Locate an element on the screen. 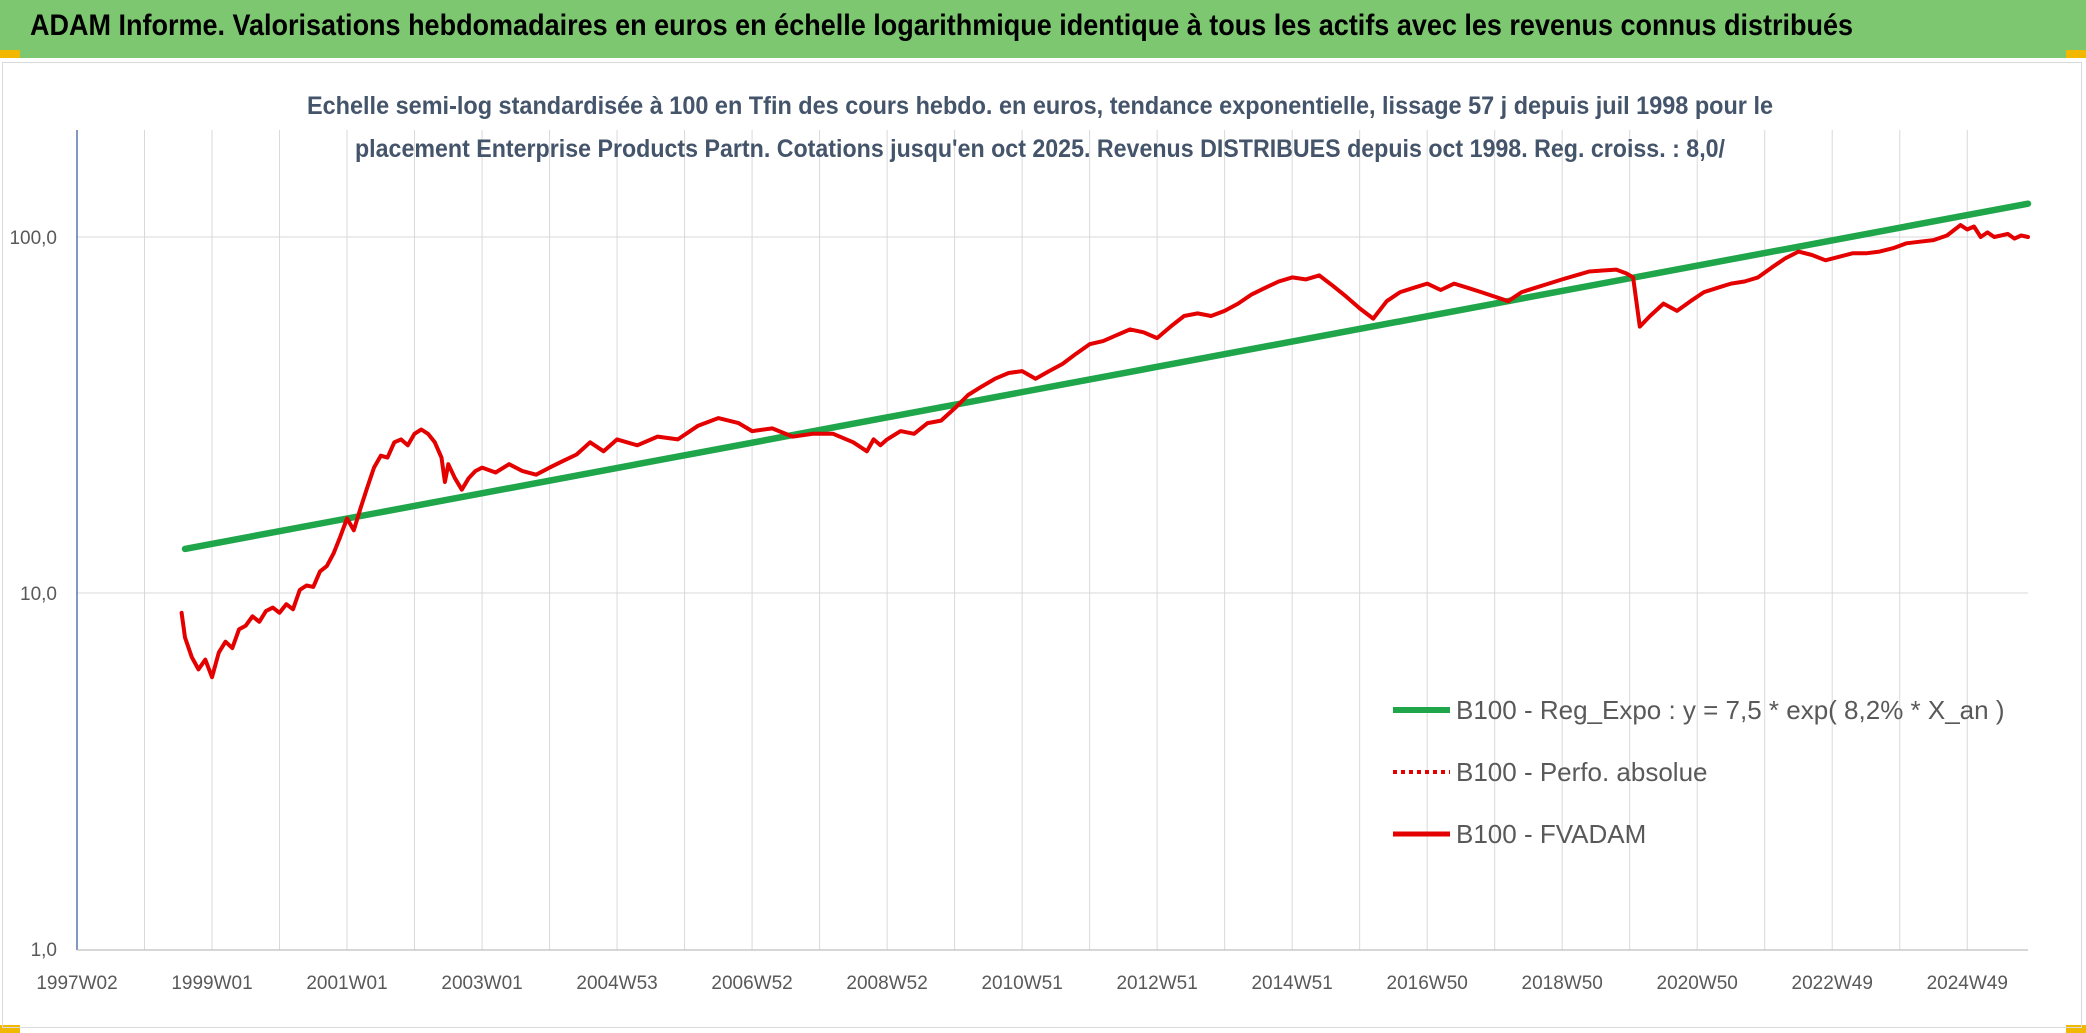  x-tick-label: 2016W50 is located at coordinates (1427, 983).